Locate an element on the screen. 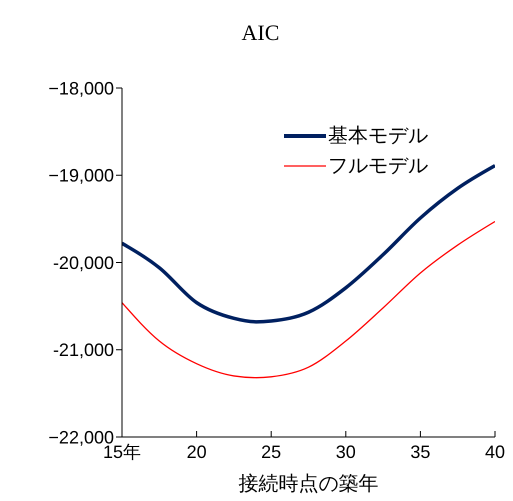 This screenshot has height=501, width=513. chart-title: AIC is located at coordinates (260, 33).